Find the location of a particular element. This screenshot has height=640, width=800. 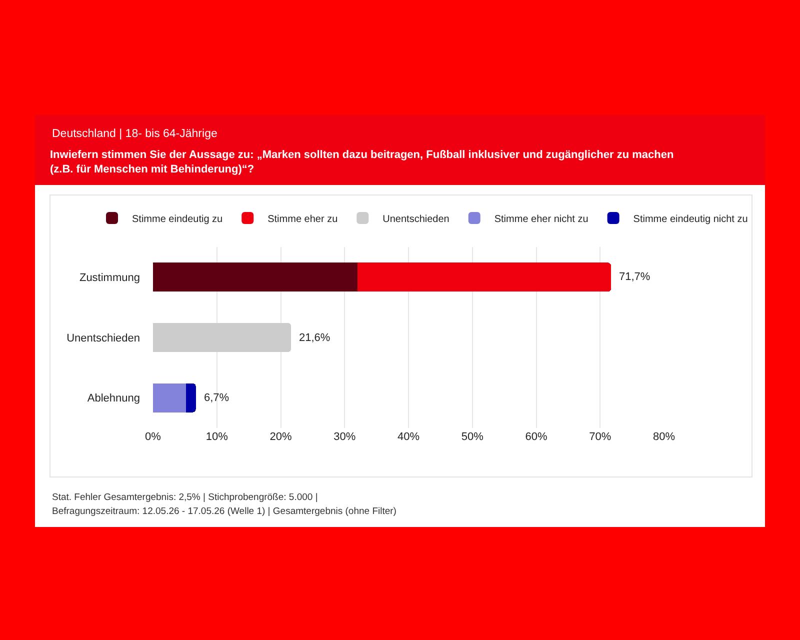

text: Stat. Fehler Gesamtergebnis: 2,5% | Stichprobengröße: 5.000 | is located at coordinates (185, 497).